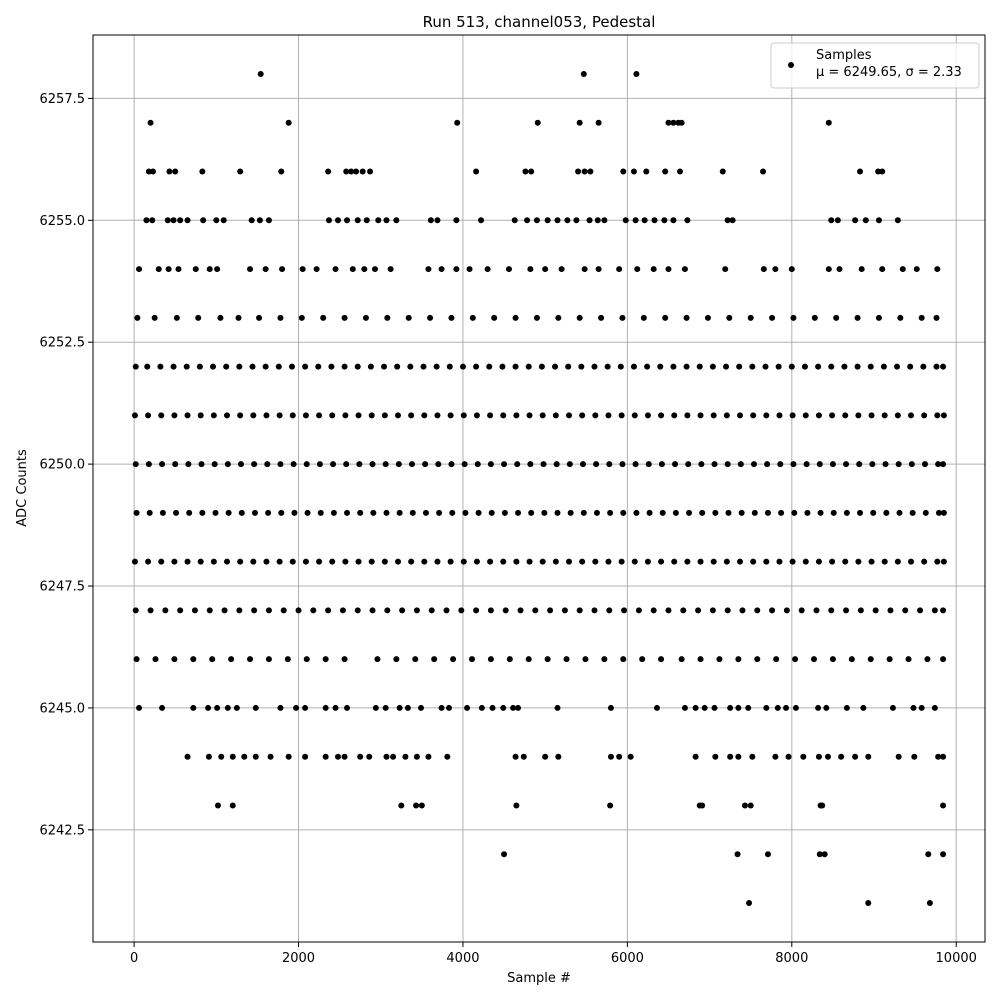 The image size is (1000, 1000). I want to click on legend: Samples μ = 6249.65, σ = 2.33, so click(875, 65).